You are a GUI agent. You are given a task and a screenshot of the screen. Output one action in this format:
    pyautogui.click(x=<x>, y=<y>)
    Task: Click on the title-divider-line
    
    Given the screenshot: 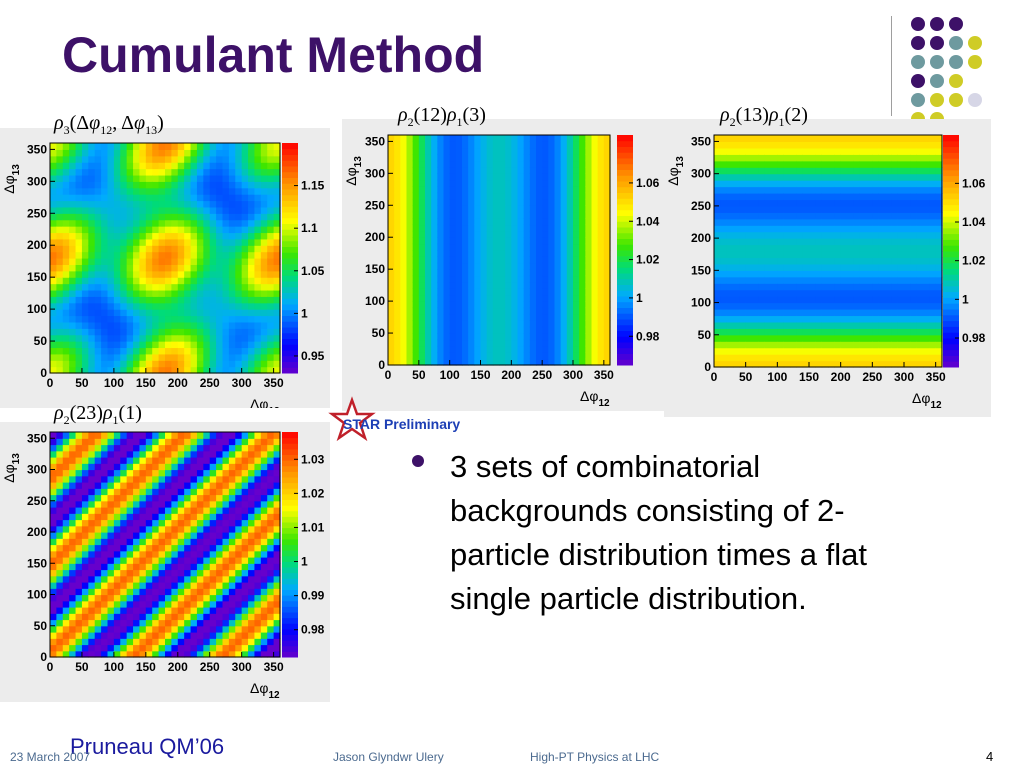 What is the action you would take?
    pyautogui.click(x=891, y=66)
    